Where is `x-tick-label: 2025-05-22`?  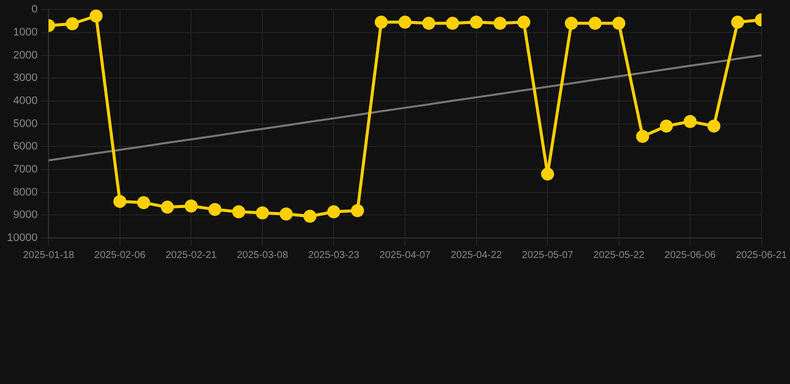
x-tick-label: 2025-05-22 is located at coordinates (619, 255).